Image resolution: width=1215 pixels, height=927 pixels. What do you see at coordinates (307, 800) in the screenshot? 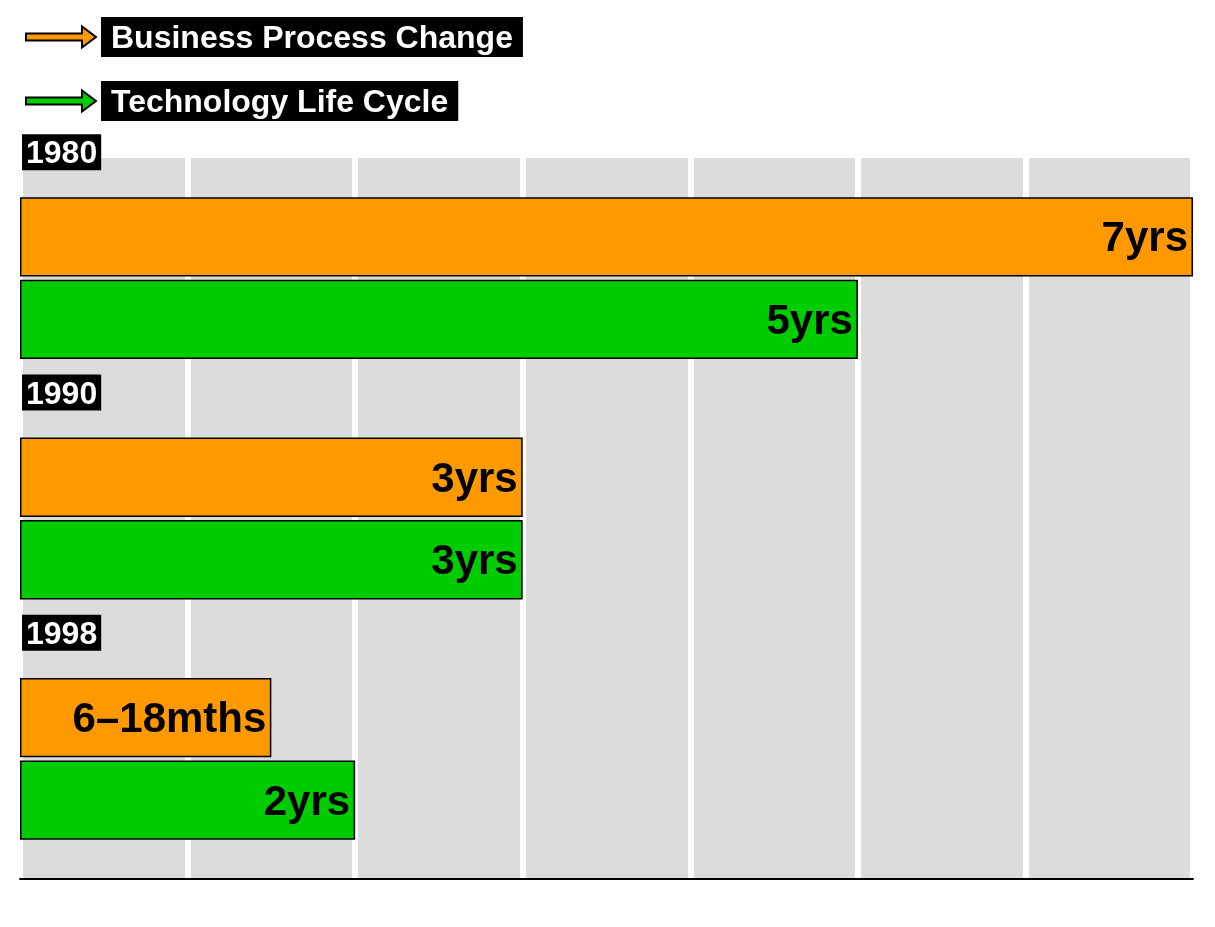
I see `data-label: 2yrs` at bounding box center [307, 800].